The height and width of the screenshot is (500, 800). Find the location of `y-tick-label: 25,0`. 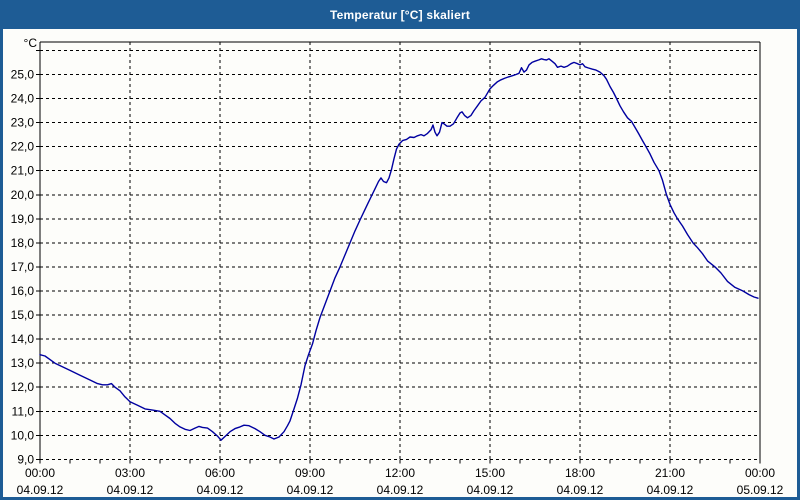

y-tick-label: 25,0 is located at coordinates (23, 74).